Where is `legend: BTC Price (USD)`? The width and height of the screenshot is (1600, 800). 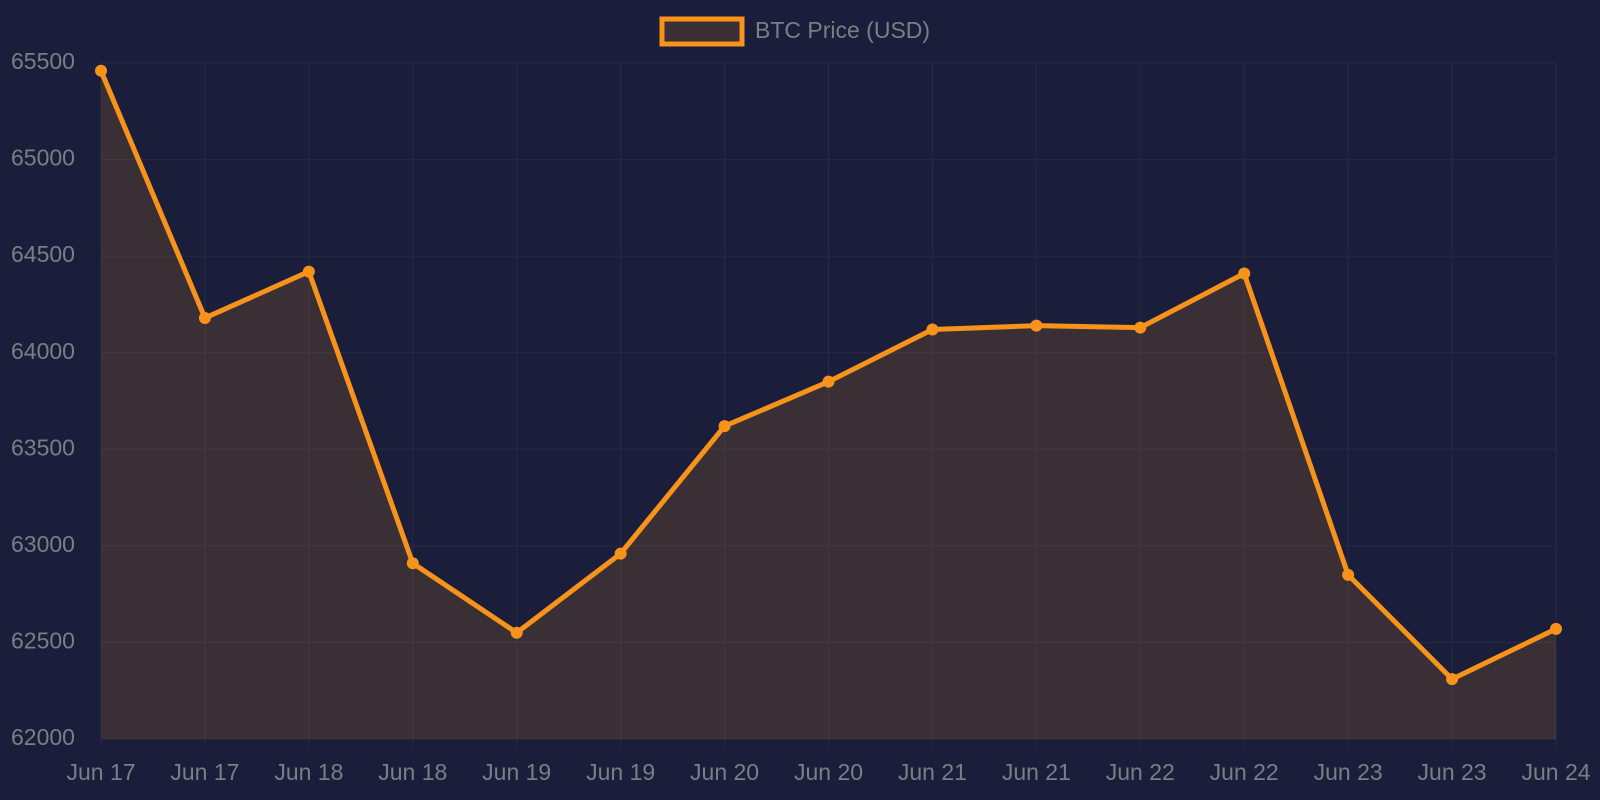 legend: BTC Price (USD) is located at coordinates (794, 31).